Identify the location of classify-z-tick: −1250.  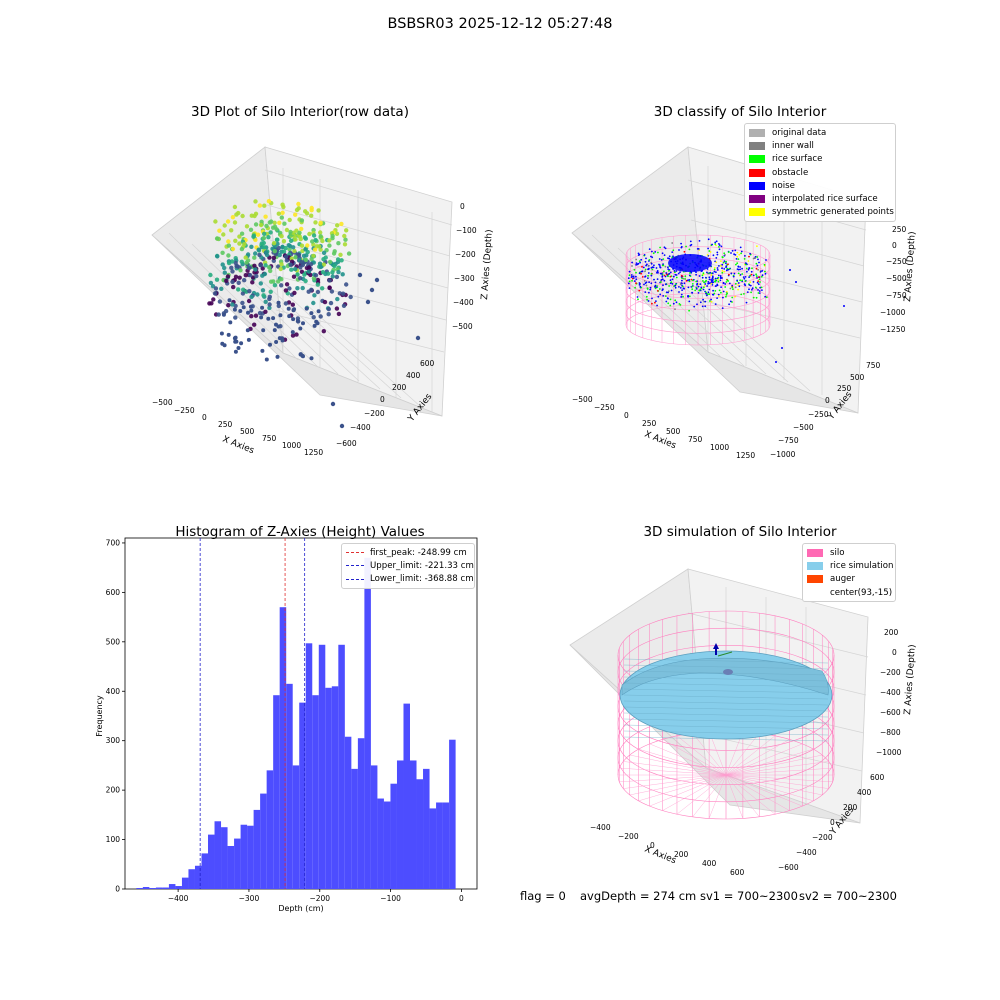
(893, 329).